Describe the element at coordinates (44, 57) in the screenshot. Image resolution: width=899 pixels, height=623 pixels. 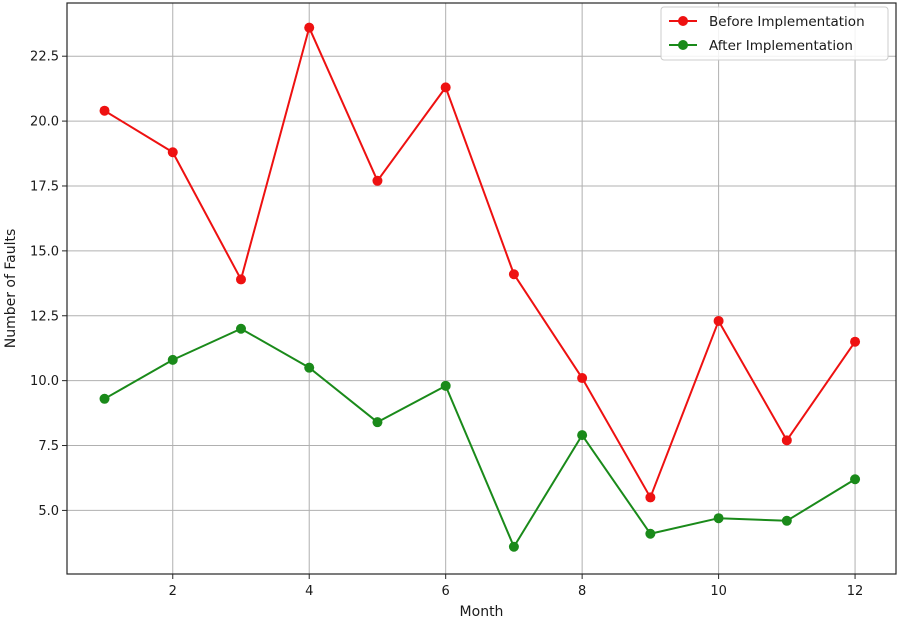
I see `y-tick-label: 22.5` at that location.